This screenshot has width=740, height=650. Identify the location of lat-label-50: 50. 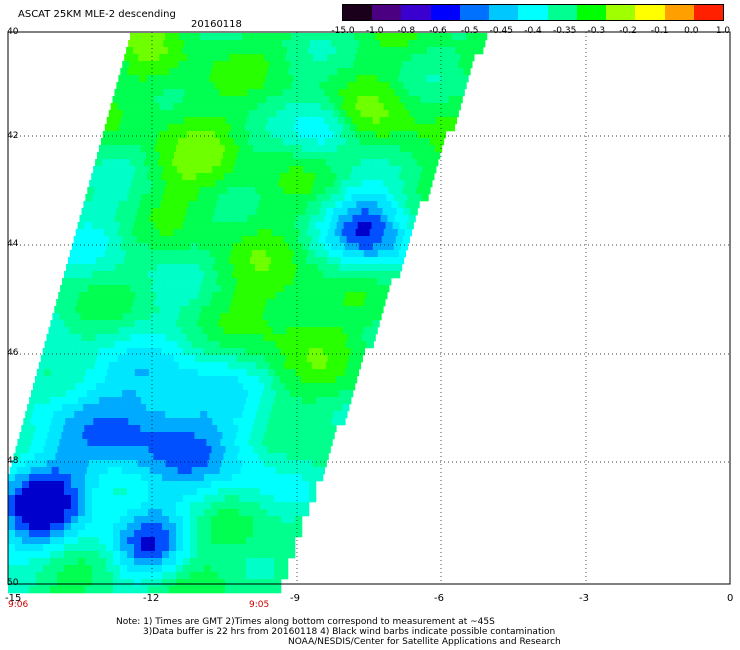
(13, 583).